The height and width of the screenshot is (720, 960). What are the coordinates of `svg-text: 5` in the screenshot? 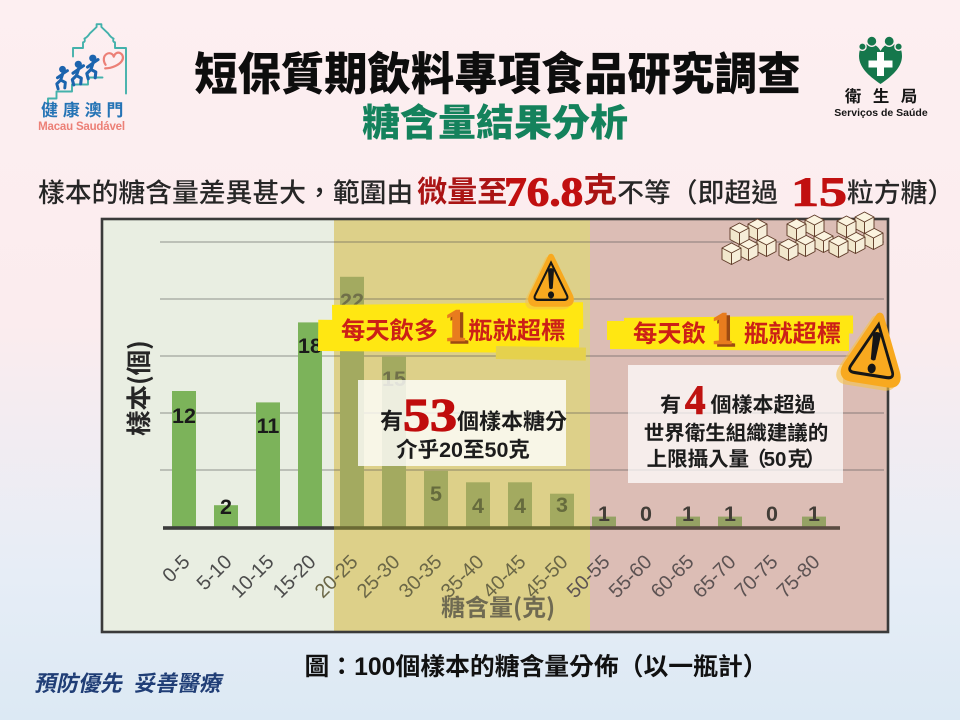 It's located at (436, 494).